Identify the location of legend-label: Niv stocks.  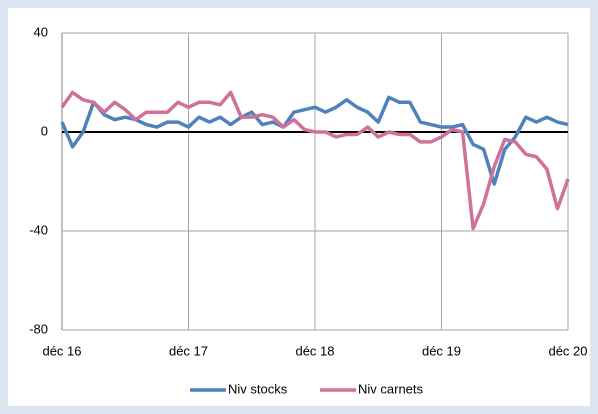
(258, 388).